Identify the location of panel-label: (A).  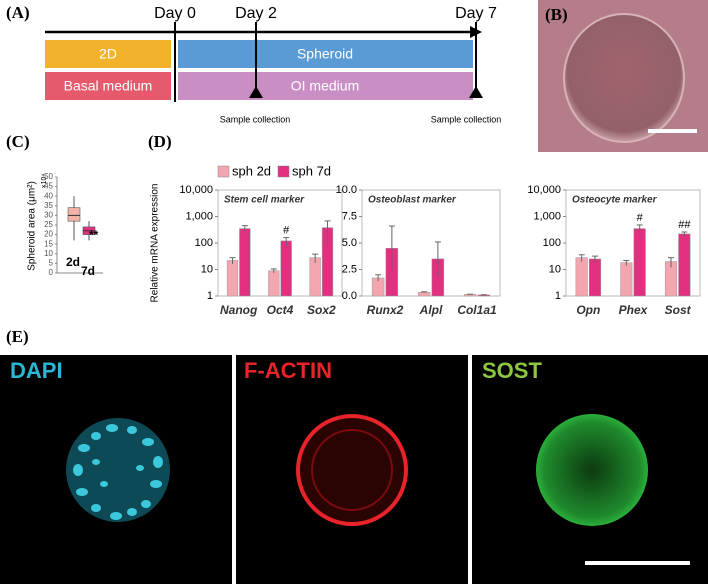
(18, 12).